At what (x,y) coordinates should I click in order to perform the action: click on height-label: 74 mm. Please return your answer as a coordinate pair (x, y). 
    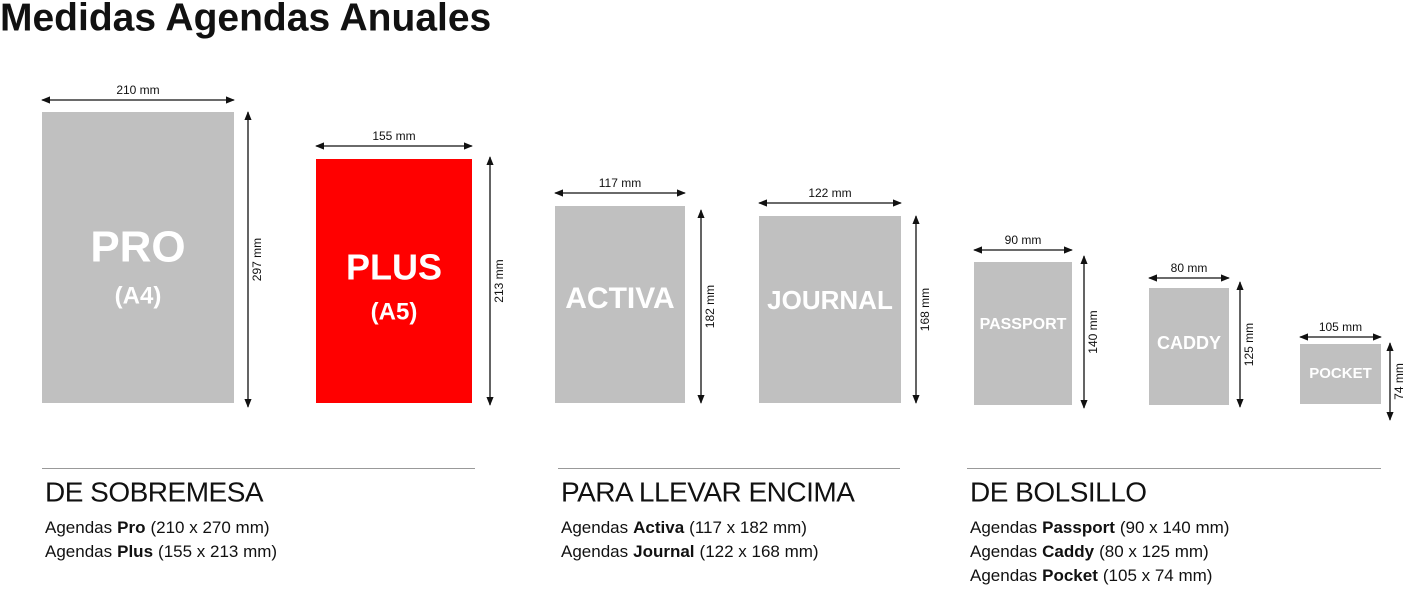
    Looking at the image, I should click on (1399, 381).